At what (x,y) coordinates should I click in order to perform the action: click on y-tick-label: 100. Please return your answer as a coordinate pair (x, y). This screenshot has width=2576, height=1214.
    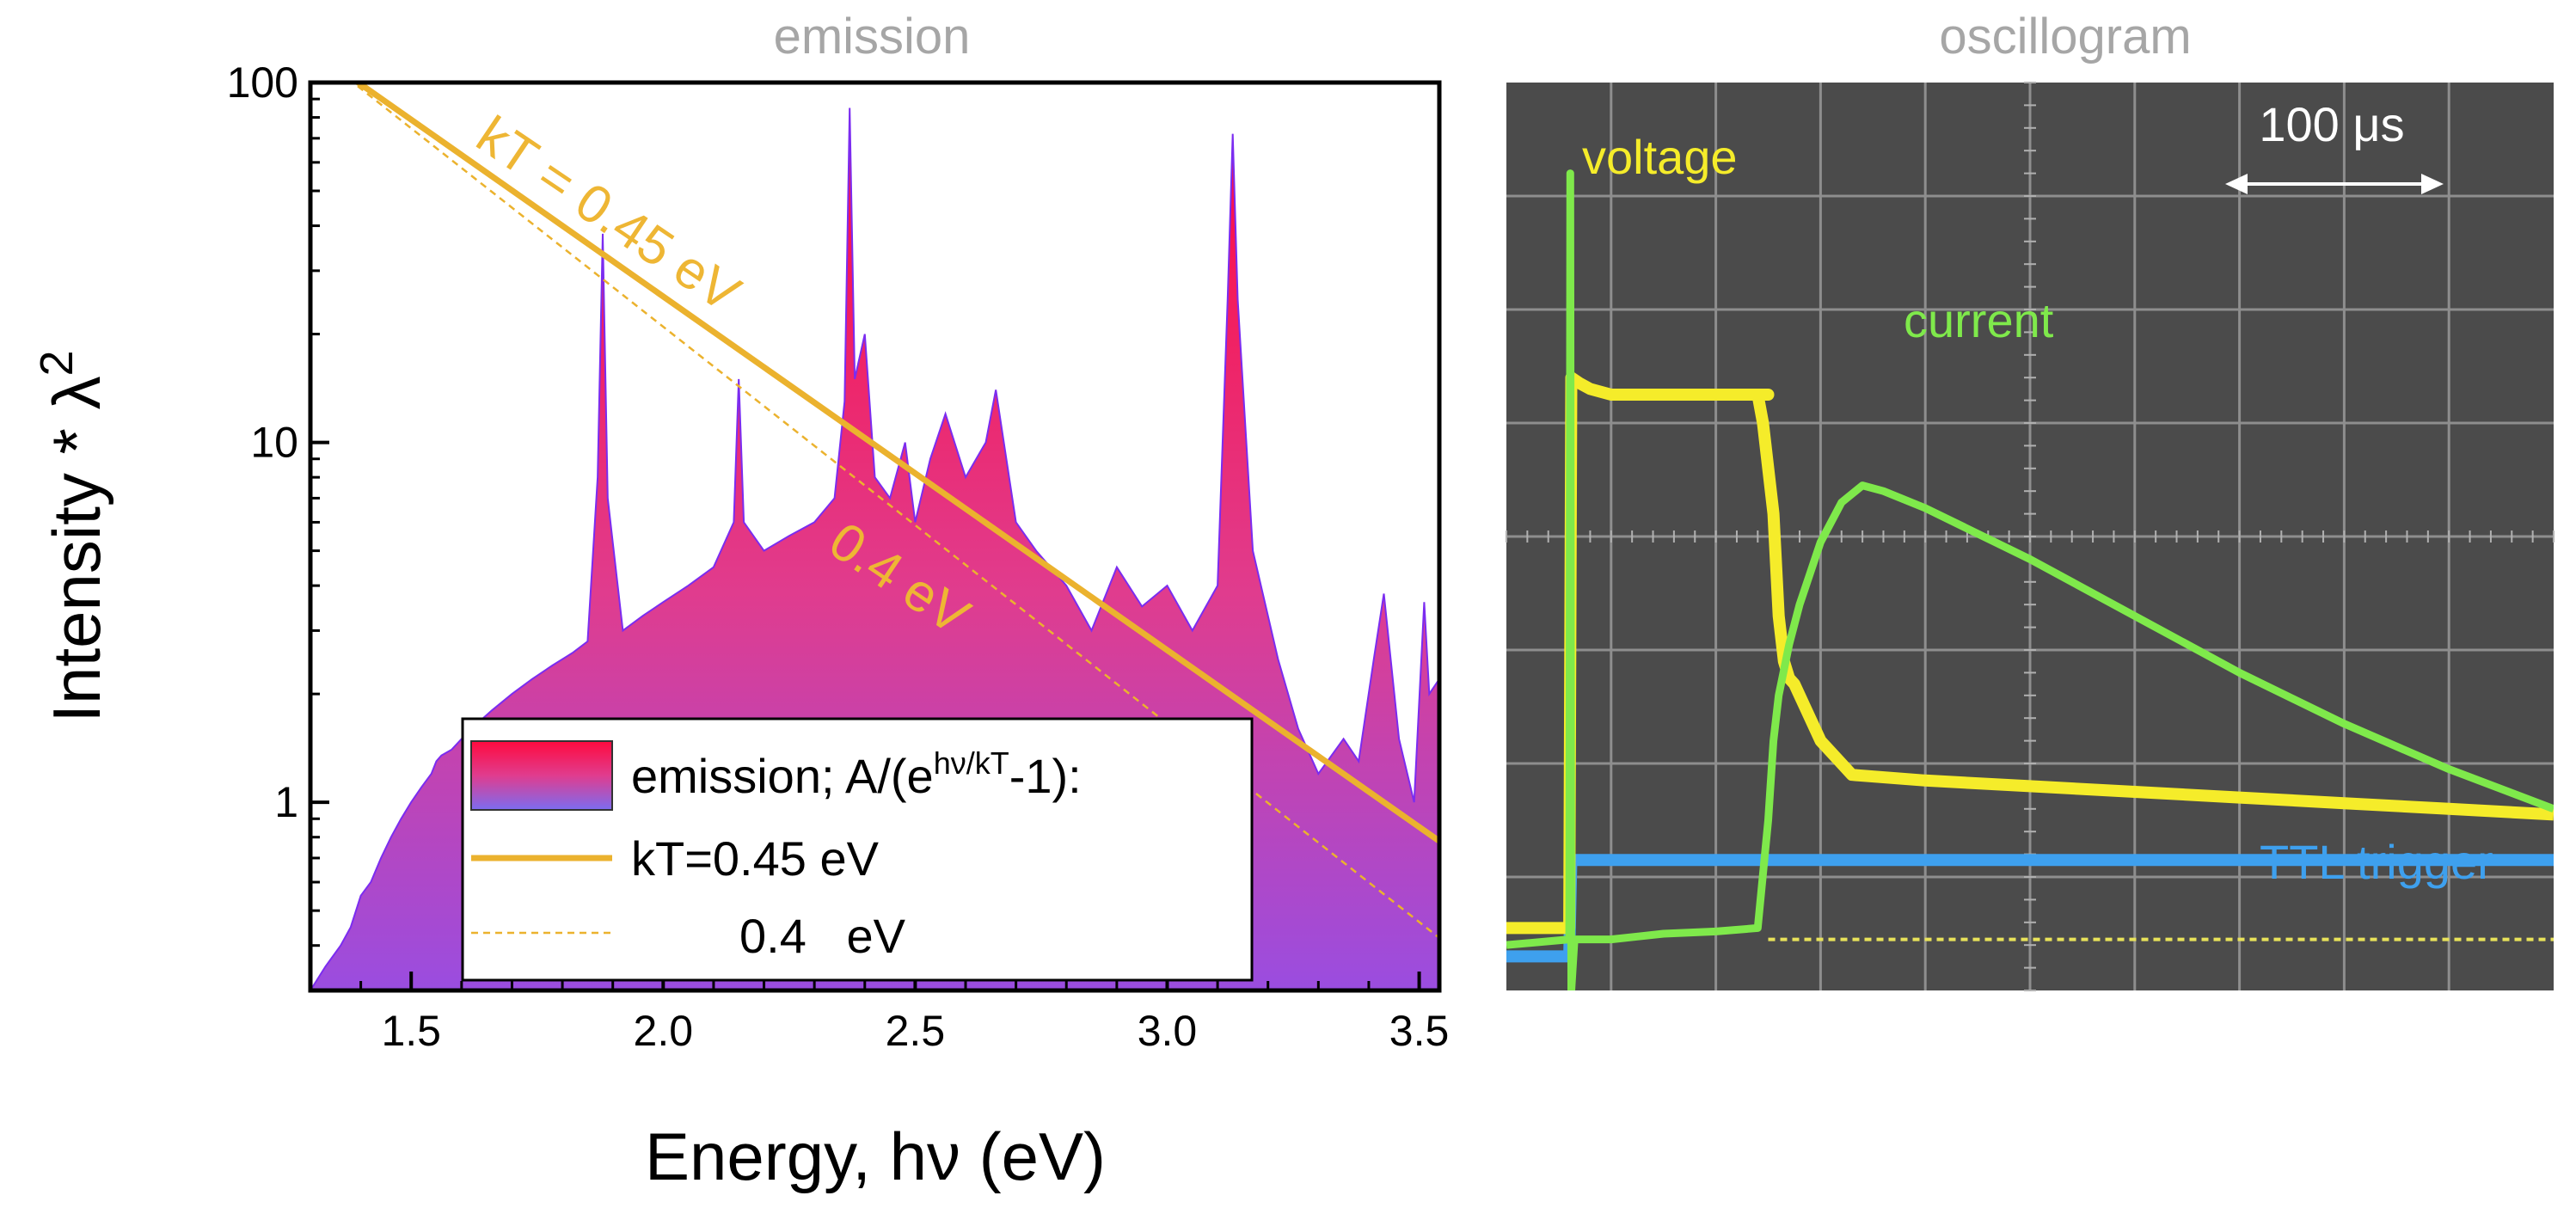
    Looking at the image, I should click on (262, 83).